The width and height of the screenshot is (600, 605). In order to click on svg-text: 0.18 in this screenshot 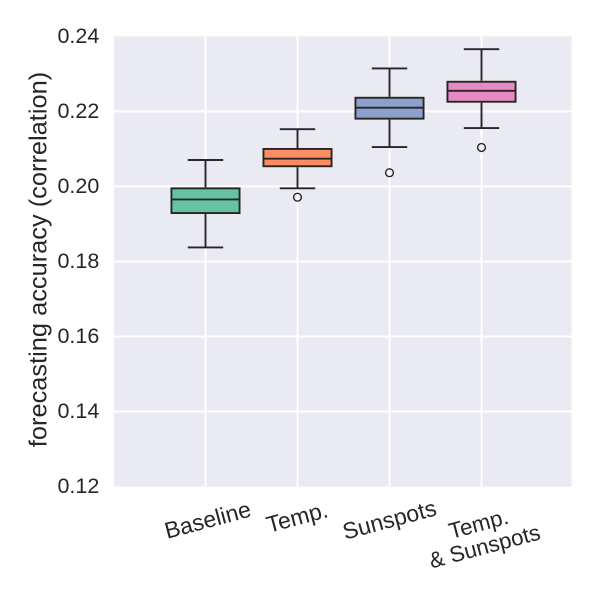, I will do `click(78, 261)`.